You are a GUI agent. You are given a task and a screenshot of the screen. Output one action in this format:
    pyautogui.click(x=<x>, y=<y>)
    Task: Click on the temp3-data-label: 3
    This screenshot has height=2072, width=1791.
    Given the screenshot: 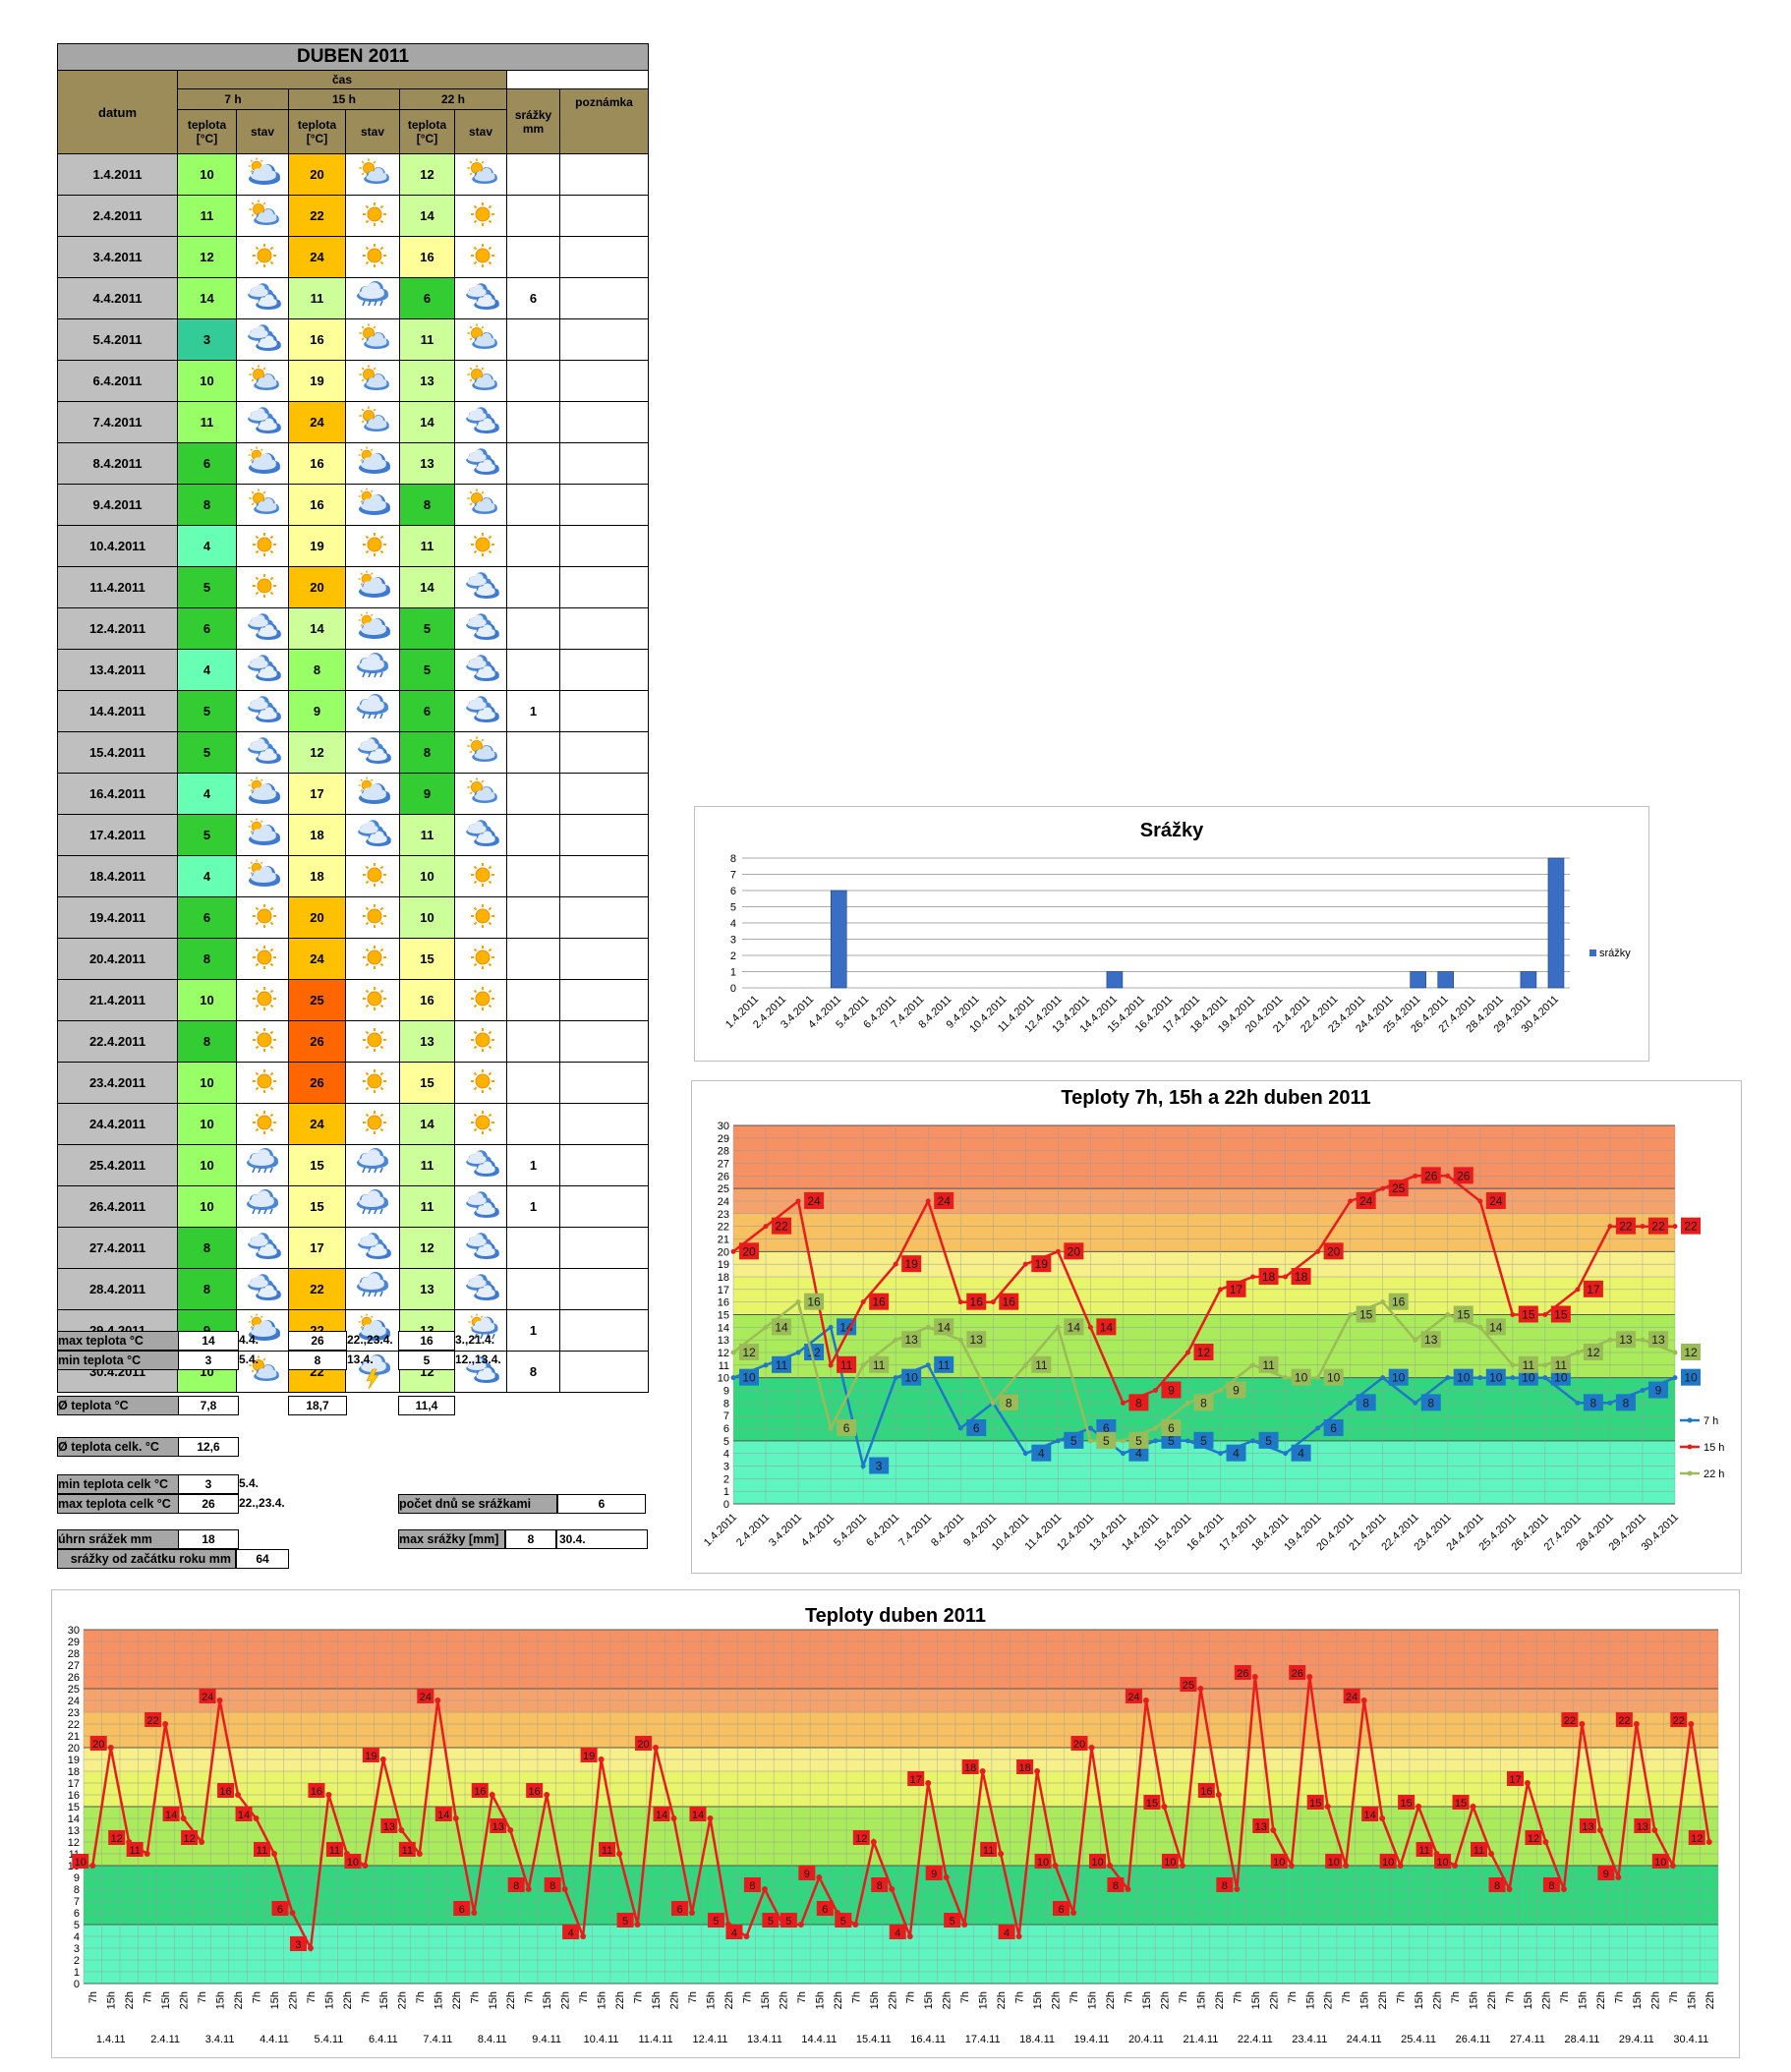 What is the action you would take?
    pyautogui.click(x=879, y=1466)
    